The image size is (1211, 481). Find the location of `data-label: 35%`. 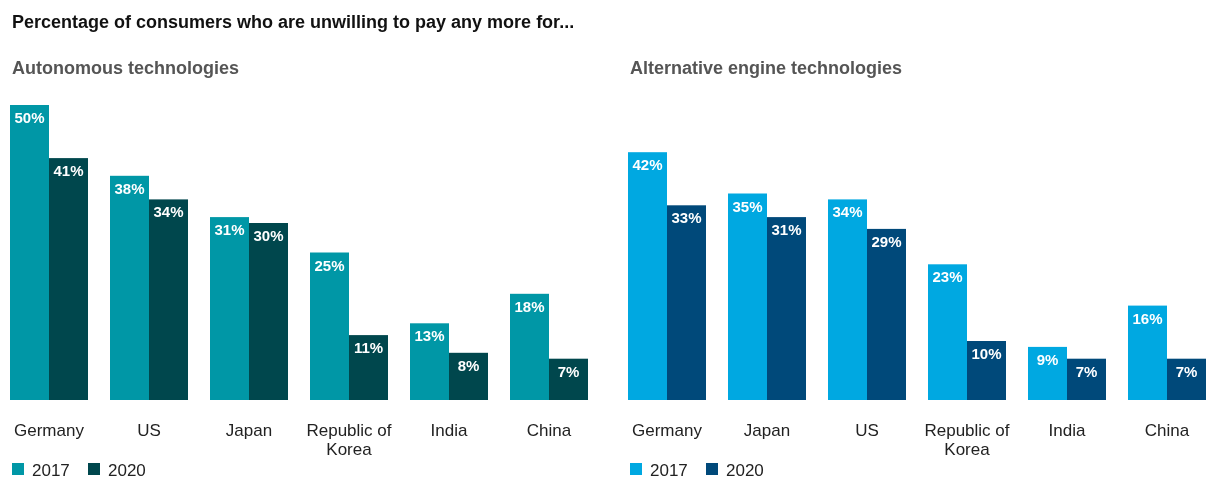

data-label: 35% is located at coordinates (747, 206).